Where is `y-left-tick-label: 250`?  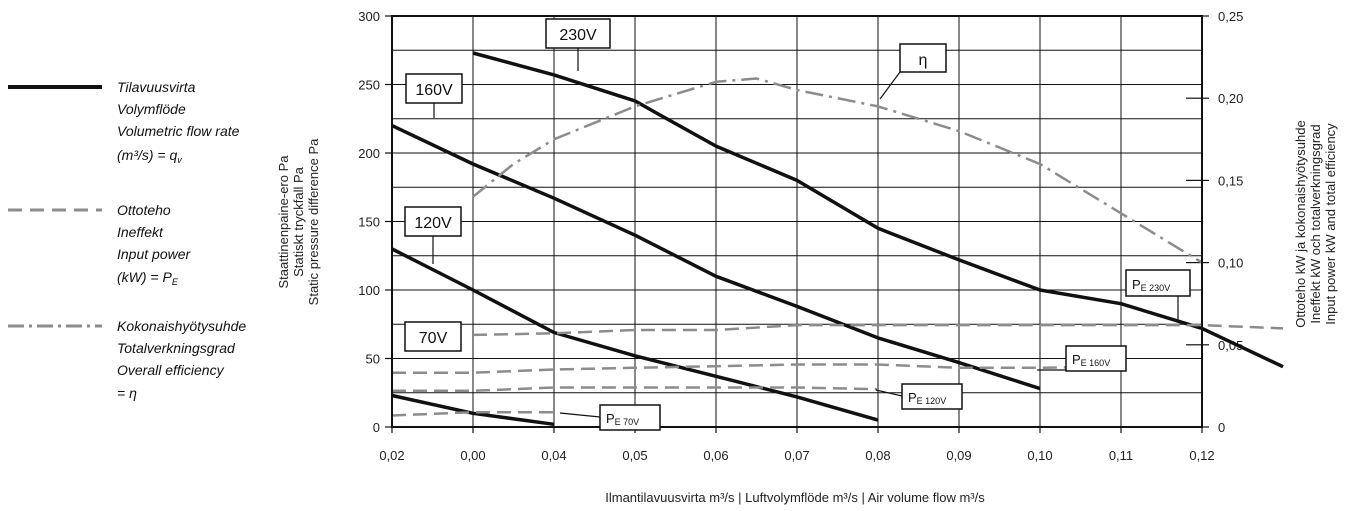 y-left-tick-label: 250 is located at coordinates (369, 85).